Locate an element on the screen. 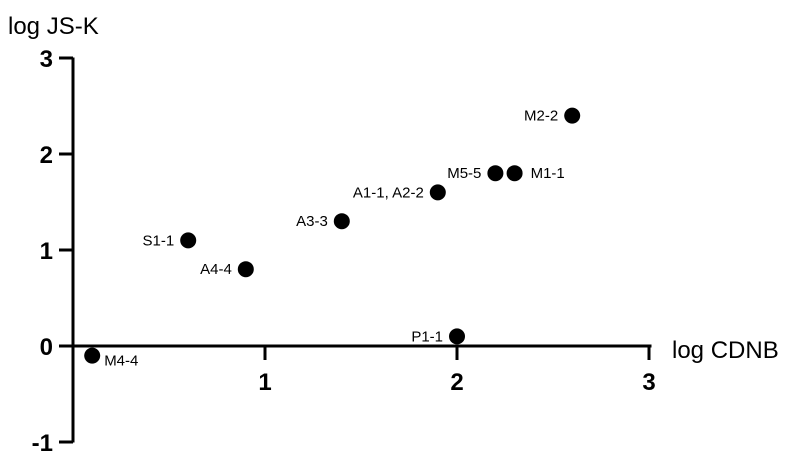  data-point-label: M5-5 is located at coordinates (464, 173).